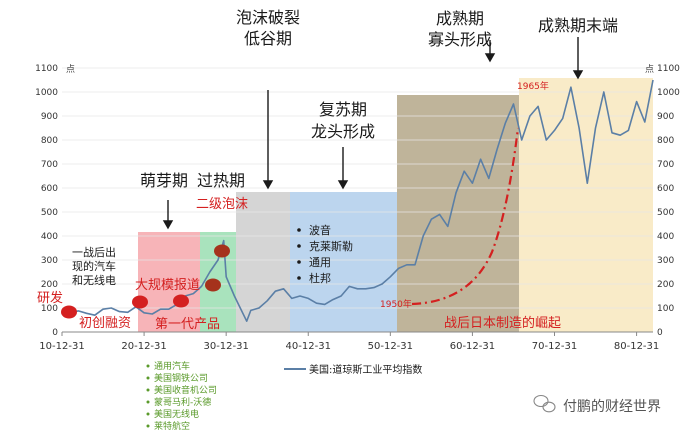 Image resolution: width=700 pixels, height=435 pixels. Describe the element at coordinates (49, 117) in the screenshot. I see `y-tick-label-left: 900` at that location.